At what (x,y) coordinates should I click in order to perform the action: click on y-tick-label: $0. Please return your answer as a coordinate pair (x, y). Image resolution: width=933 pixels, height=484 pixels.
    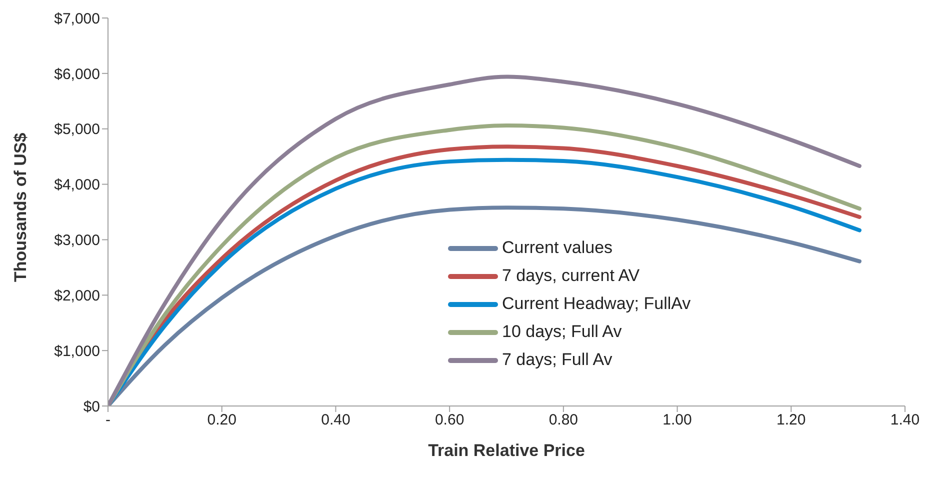
    Looking at the image, I should click on (91, 407).